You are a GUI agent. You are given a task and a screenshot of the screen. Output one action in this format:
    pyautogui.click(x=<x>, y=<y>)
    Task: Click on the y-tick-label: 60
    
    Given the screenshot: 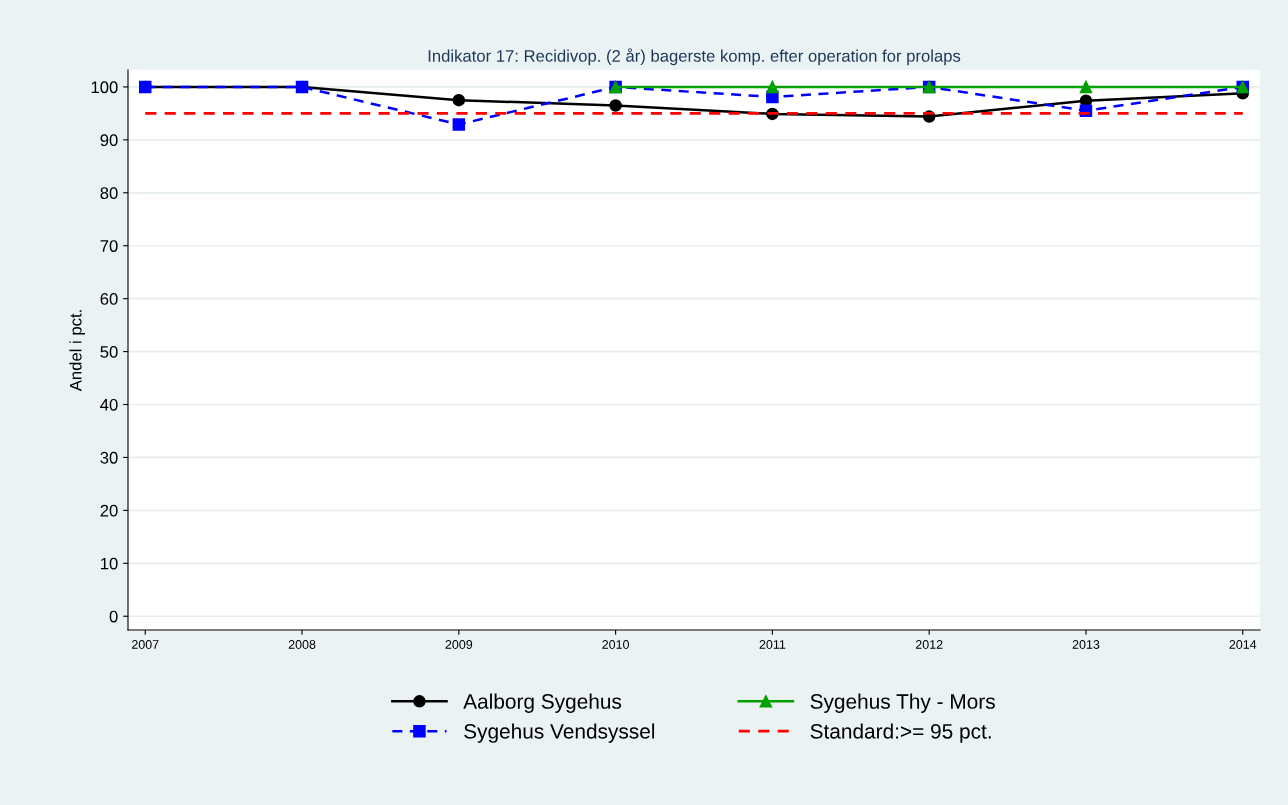 What is the action you would take?
    pyautogui.click(x=109, y=299)
    